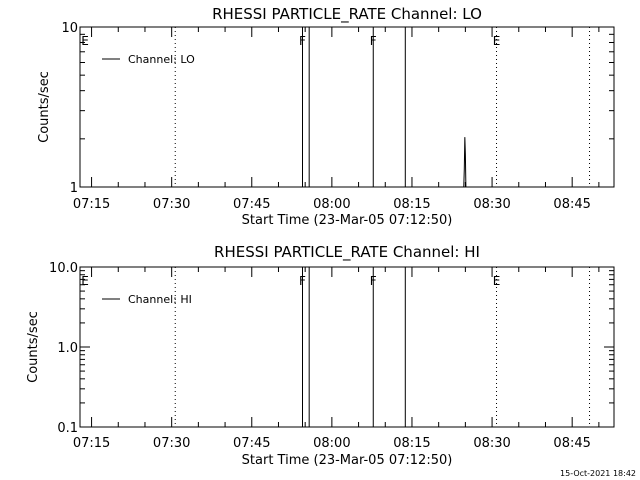 Image resolution: width=640 pixels, height=480 pixels. Describe the element at coordinates (347, 252) in the screenshot. I see `chart-title: RHESSI PARTICLE_RATE Channel: HI` at that location.